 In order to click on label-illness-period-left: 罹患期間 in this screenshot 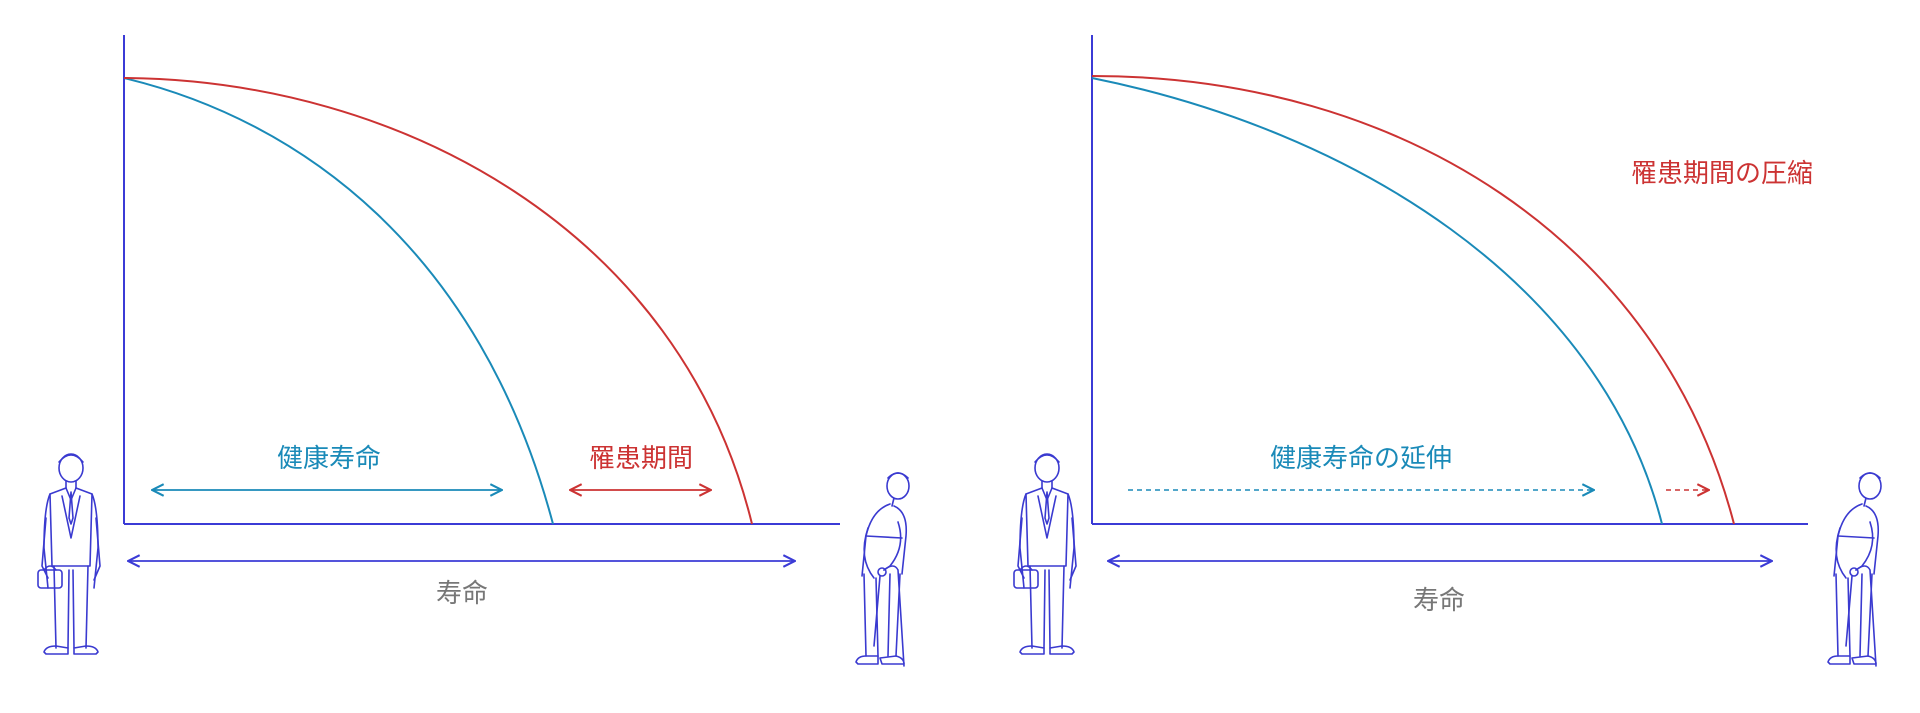, I will do `click(641, 459)`.